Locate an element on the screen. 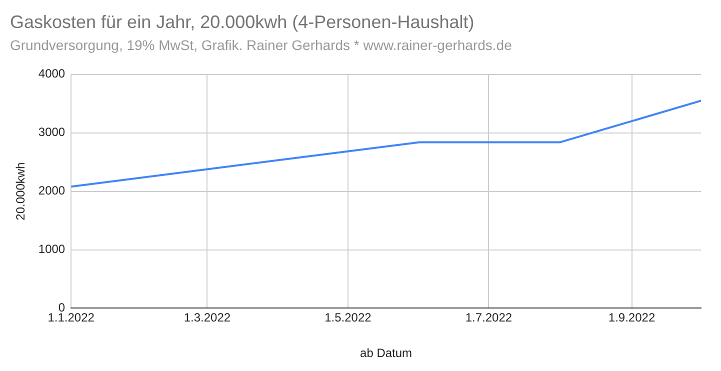  y-axis-title: 20.000kwh is located at coordinates (21, 191).